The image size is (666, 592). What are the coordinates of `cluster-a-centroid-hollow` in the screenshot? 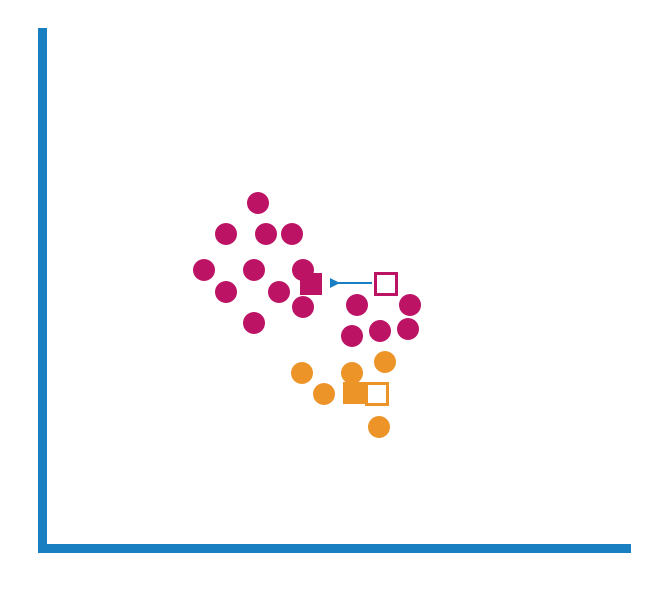 It's located at (386, 284).